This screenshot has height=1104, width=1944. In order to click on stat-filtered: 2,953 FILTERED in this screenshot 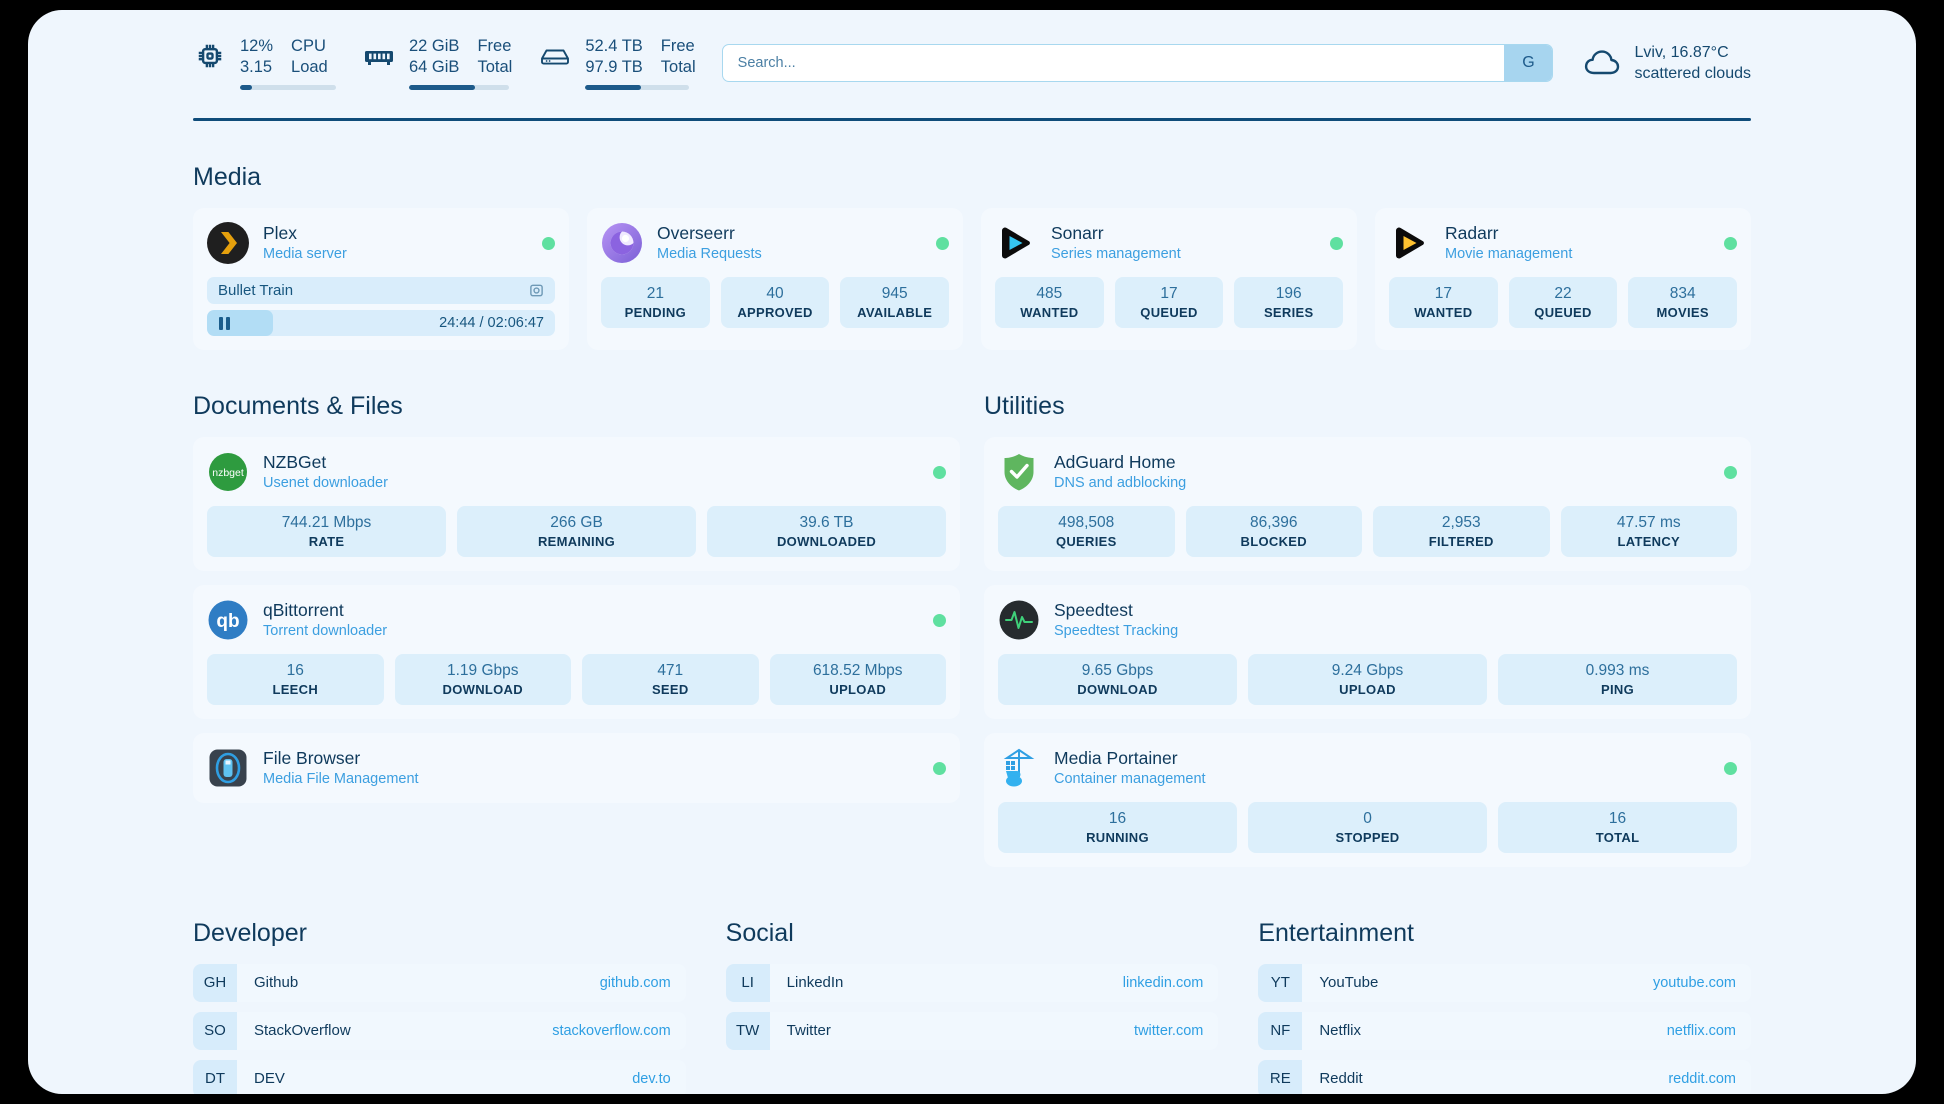, I will do `click(1461, 532)`.